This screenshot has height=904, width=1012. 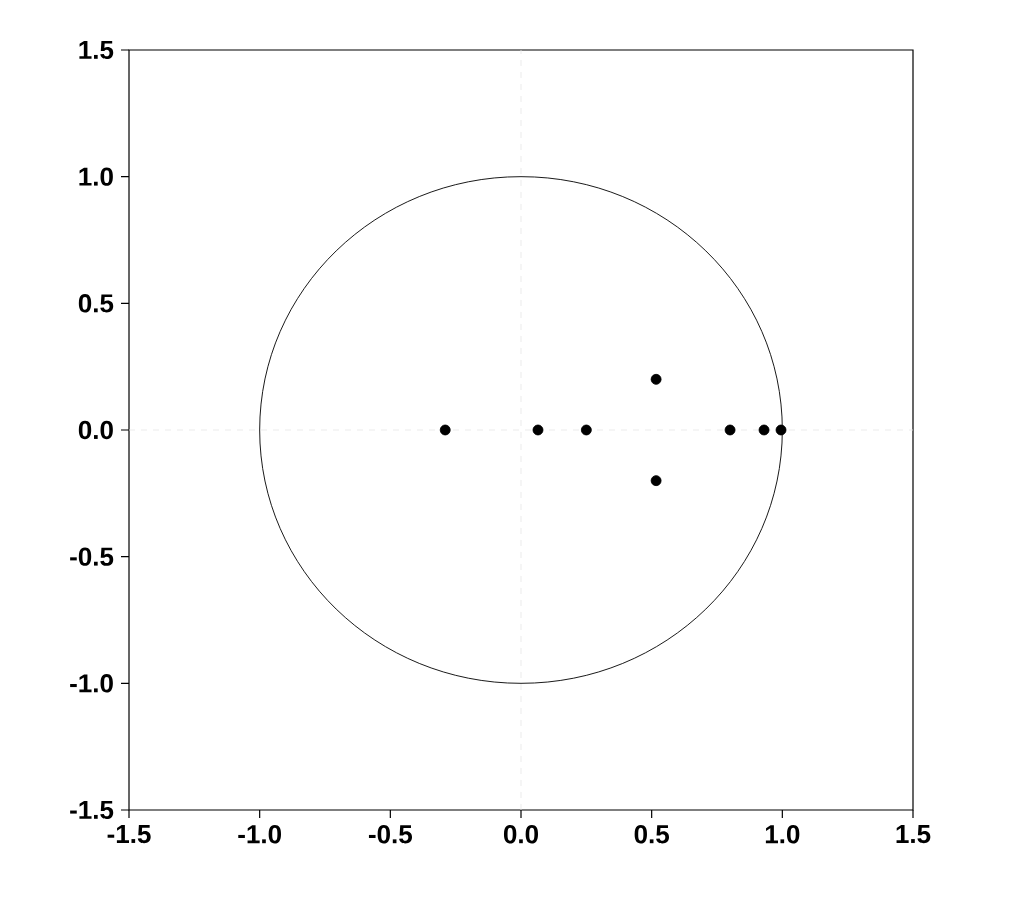 I want to click on x-tick-label: 0.0, so click(x=521, y=834).